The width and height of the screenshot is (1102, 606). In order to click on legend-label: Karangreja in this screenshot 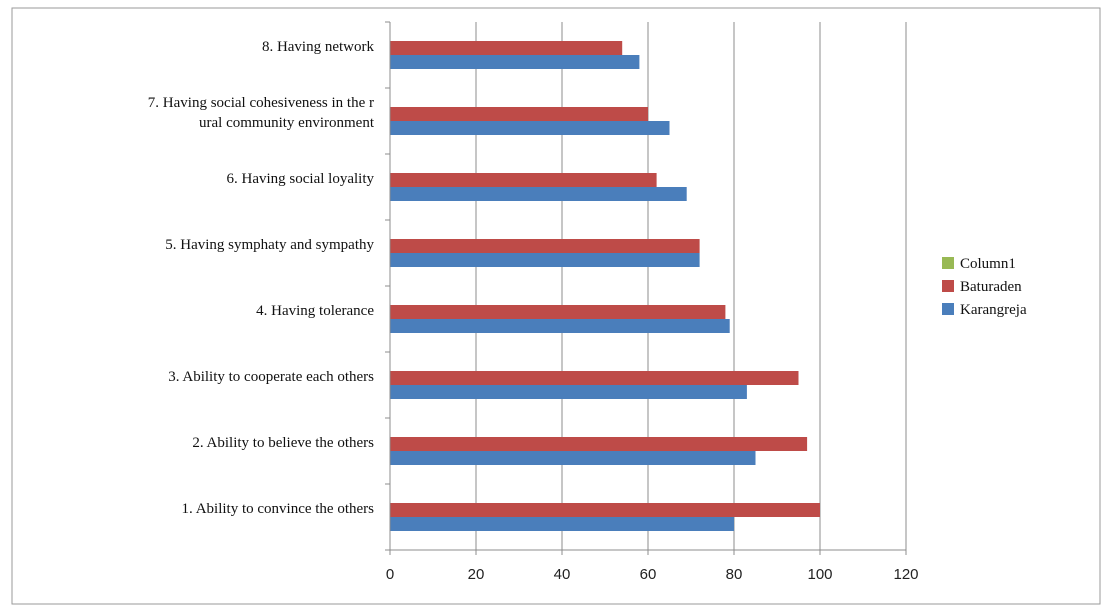, I will do `click(993, 310)`.